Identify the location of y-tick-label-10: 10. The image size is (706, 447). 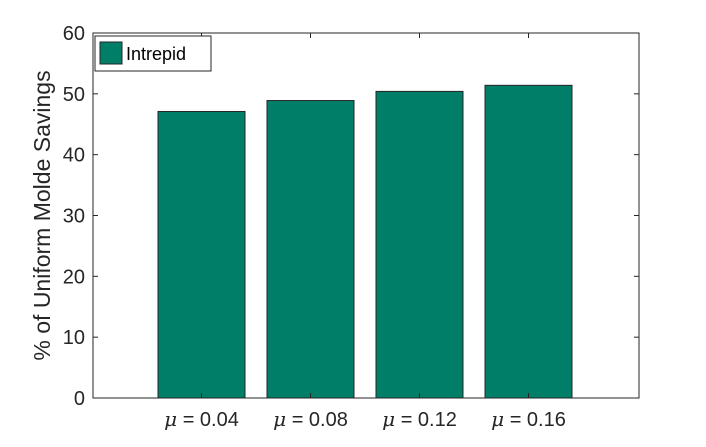
(74, 338).